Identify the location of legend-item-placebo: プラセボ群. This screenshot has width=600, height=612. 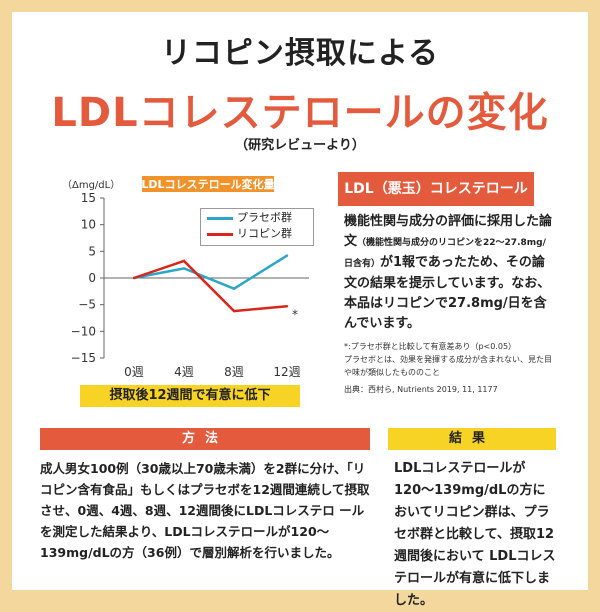
(257, 218).